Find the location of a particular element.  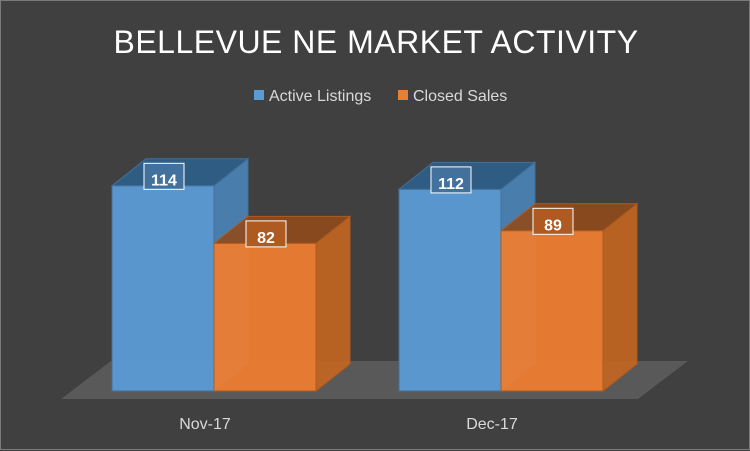

data-label-value-closed-sales-dec-17: 89 is located at coordinates (553, 225).